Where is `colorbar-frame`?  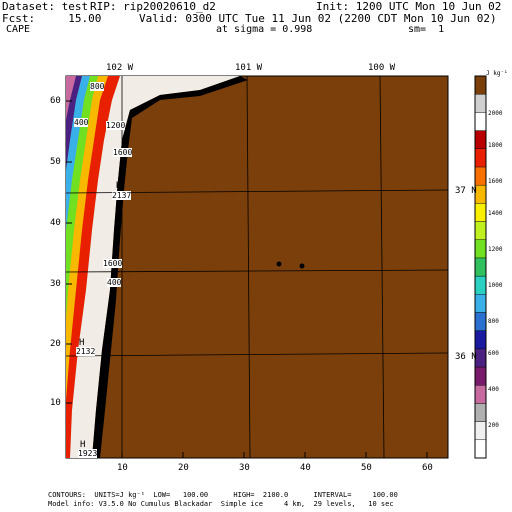 colorbar-frame is located at coordinates (480, 267).